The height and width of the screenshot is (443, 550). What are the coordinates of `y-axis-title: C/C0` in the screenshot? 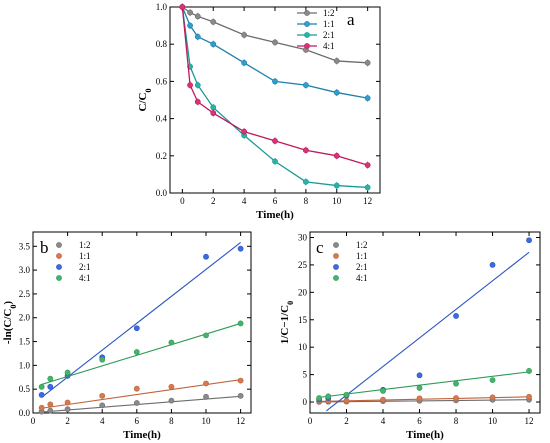 It's located at (145, 100).